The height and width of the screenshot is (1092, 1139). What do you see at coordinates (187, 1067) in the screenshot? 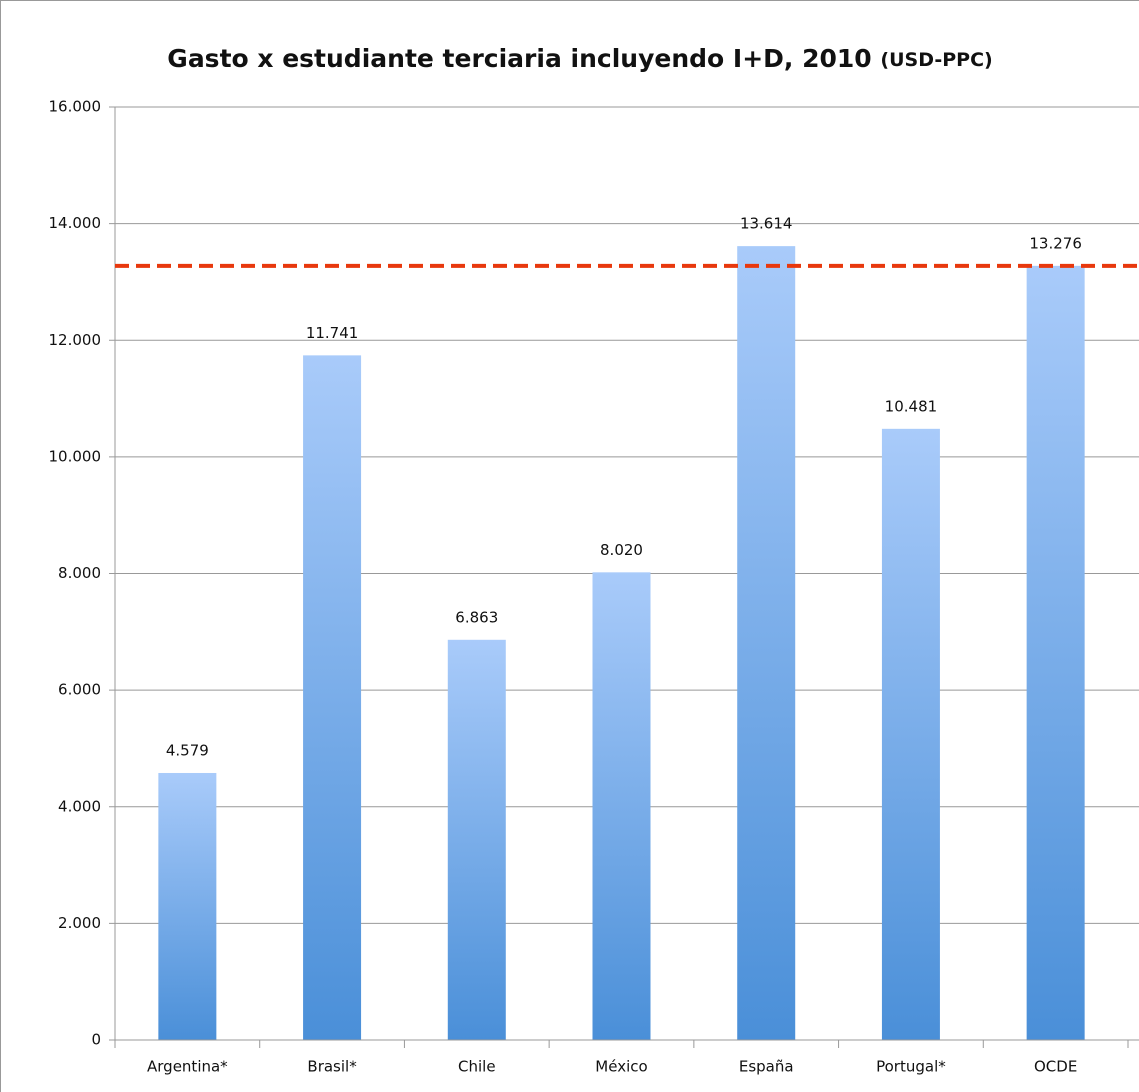
I see `x-tick-label: Argentina*` at bounding box center [187, 1067].